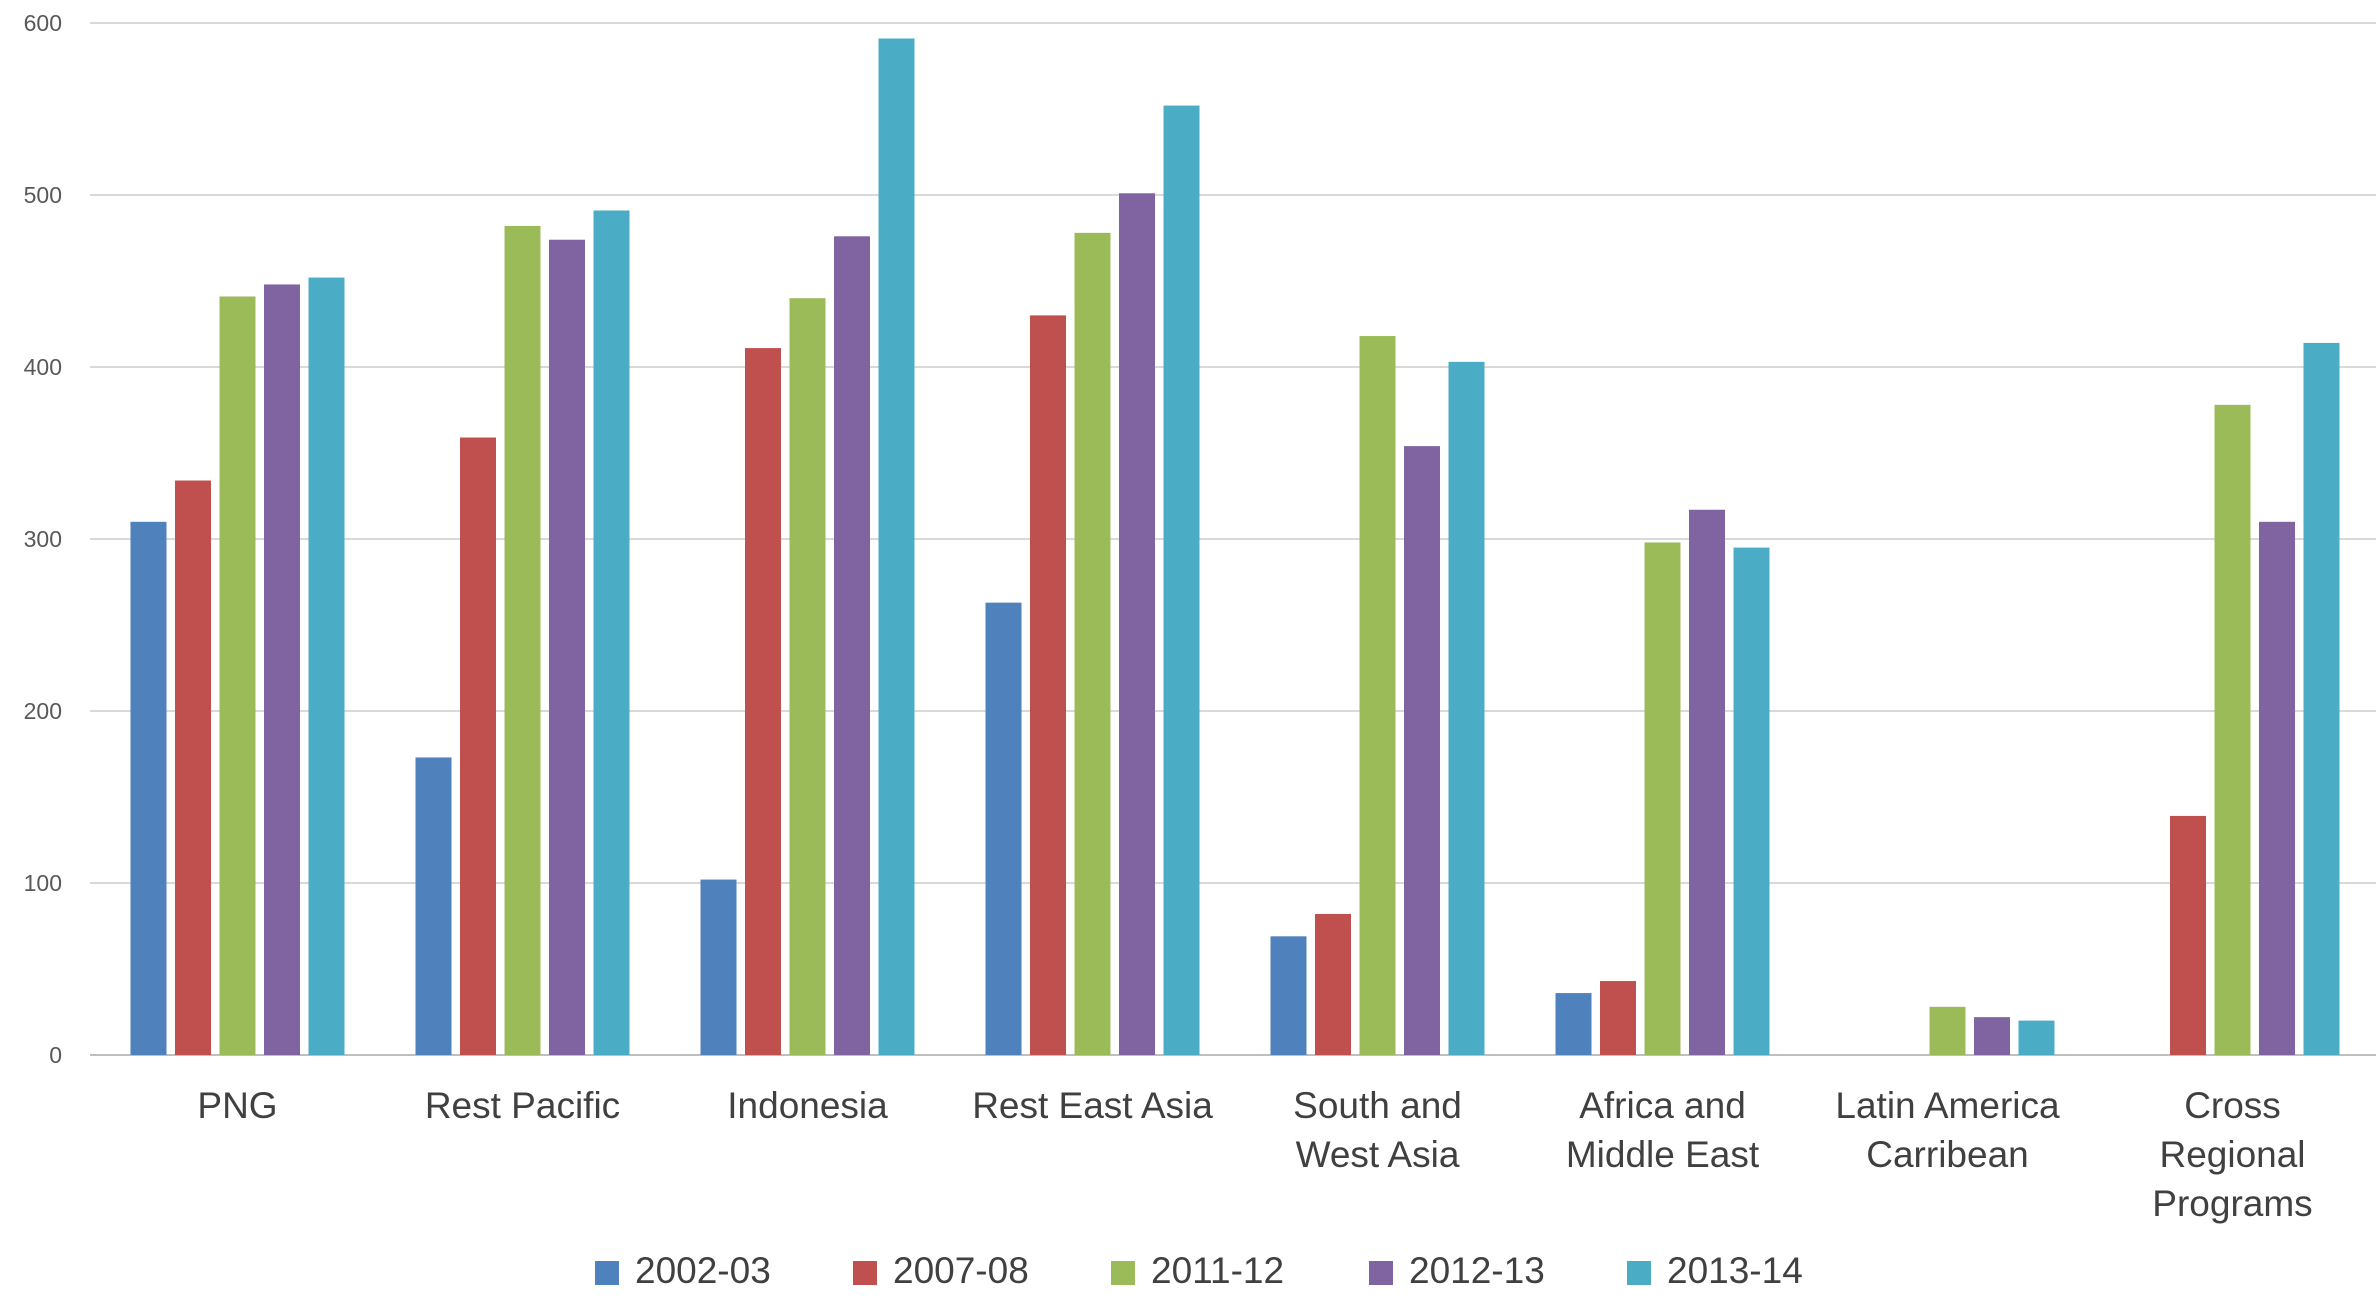 The width and height of the screenshot is (2376, 1305). Describe the element at coordinates (2232, 1105) in the screenshot. I see `x-tick-label: Cross` at that location.